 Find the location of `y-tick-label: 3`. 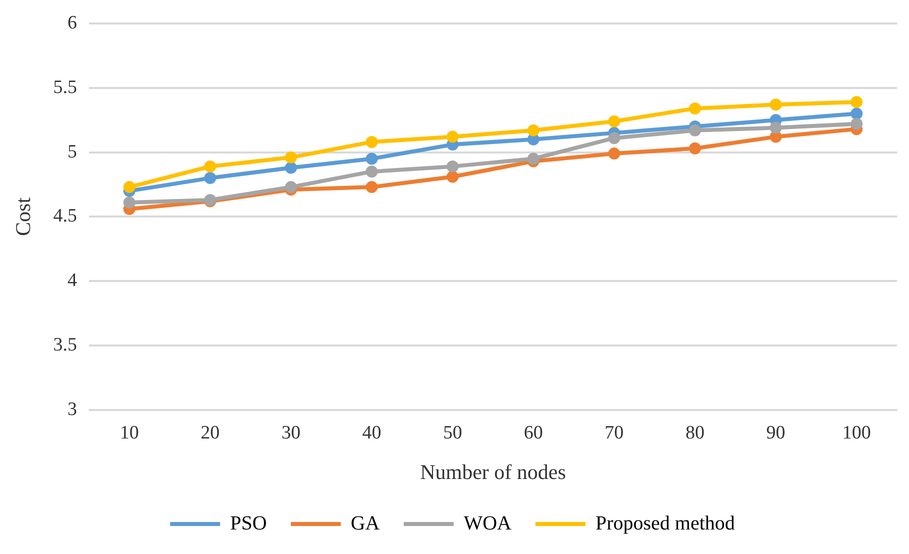

y-tick-label: 3 is located at coordinates (72, 409).